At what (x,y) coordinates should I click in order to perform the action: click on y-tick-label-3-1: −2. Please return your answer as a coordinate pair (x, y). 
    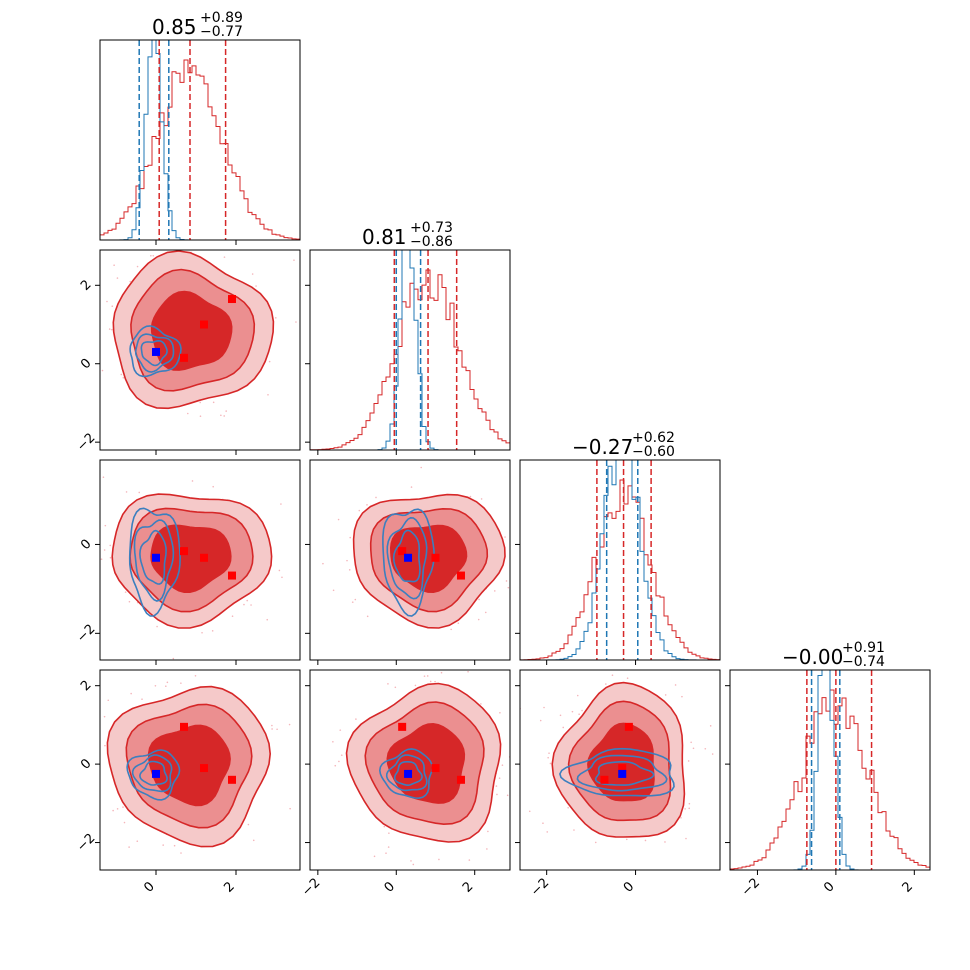
    Looking at the image, I should click on (86, 634).